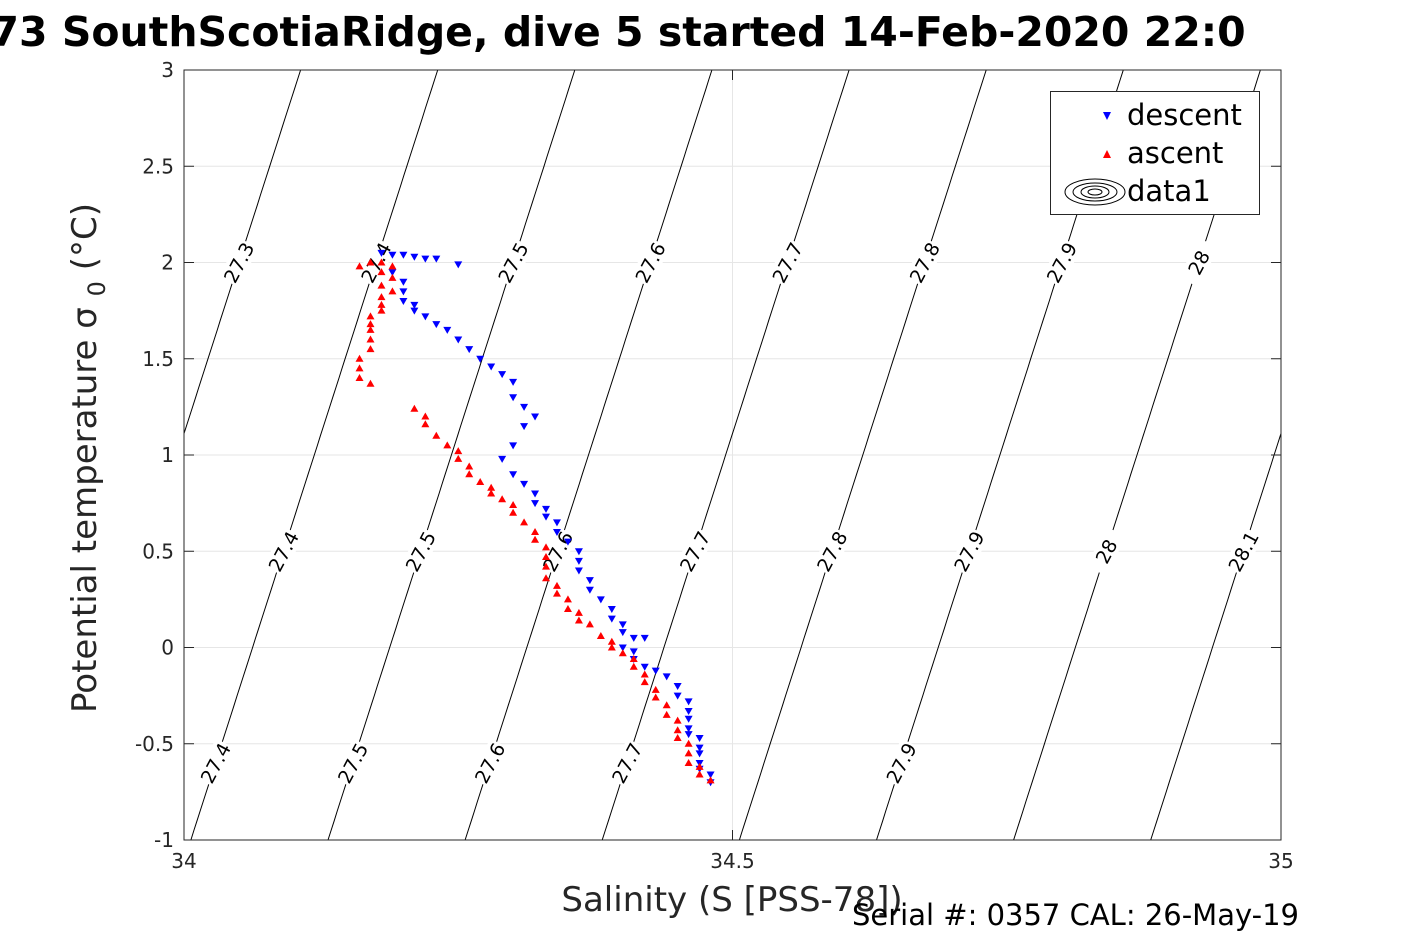 Image resolution: width=1417 pixels, height=945 pixels. I want to click on legend-label-data1: data1, so click(1169, 191).